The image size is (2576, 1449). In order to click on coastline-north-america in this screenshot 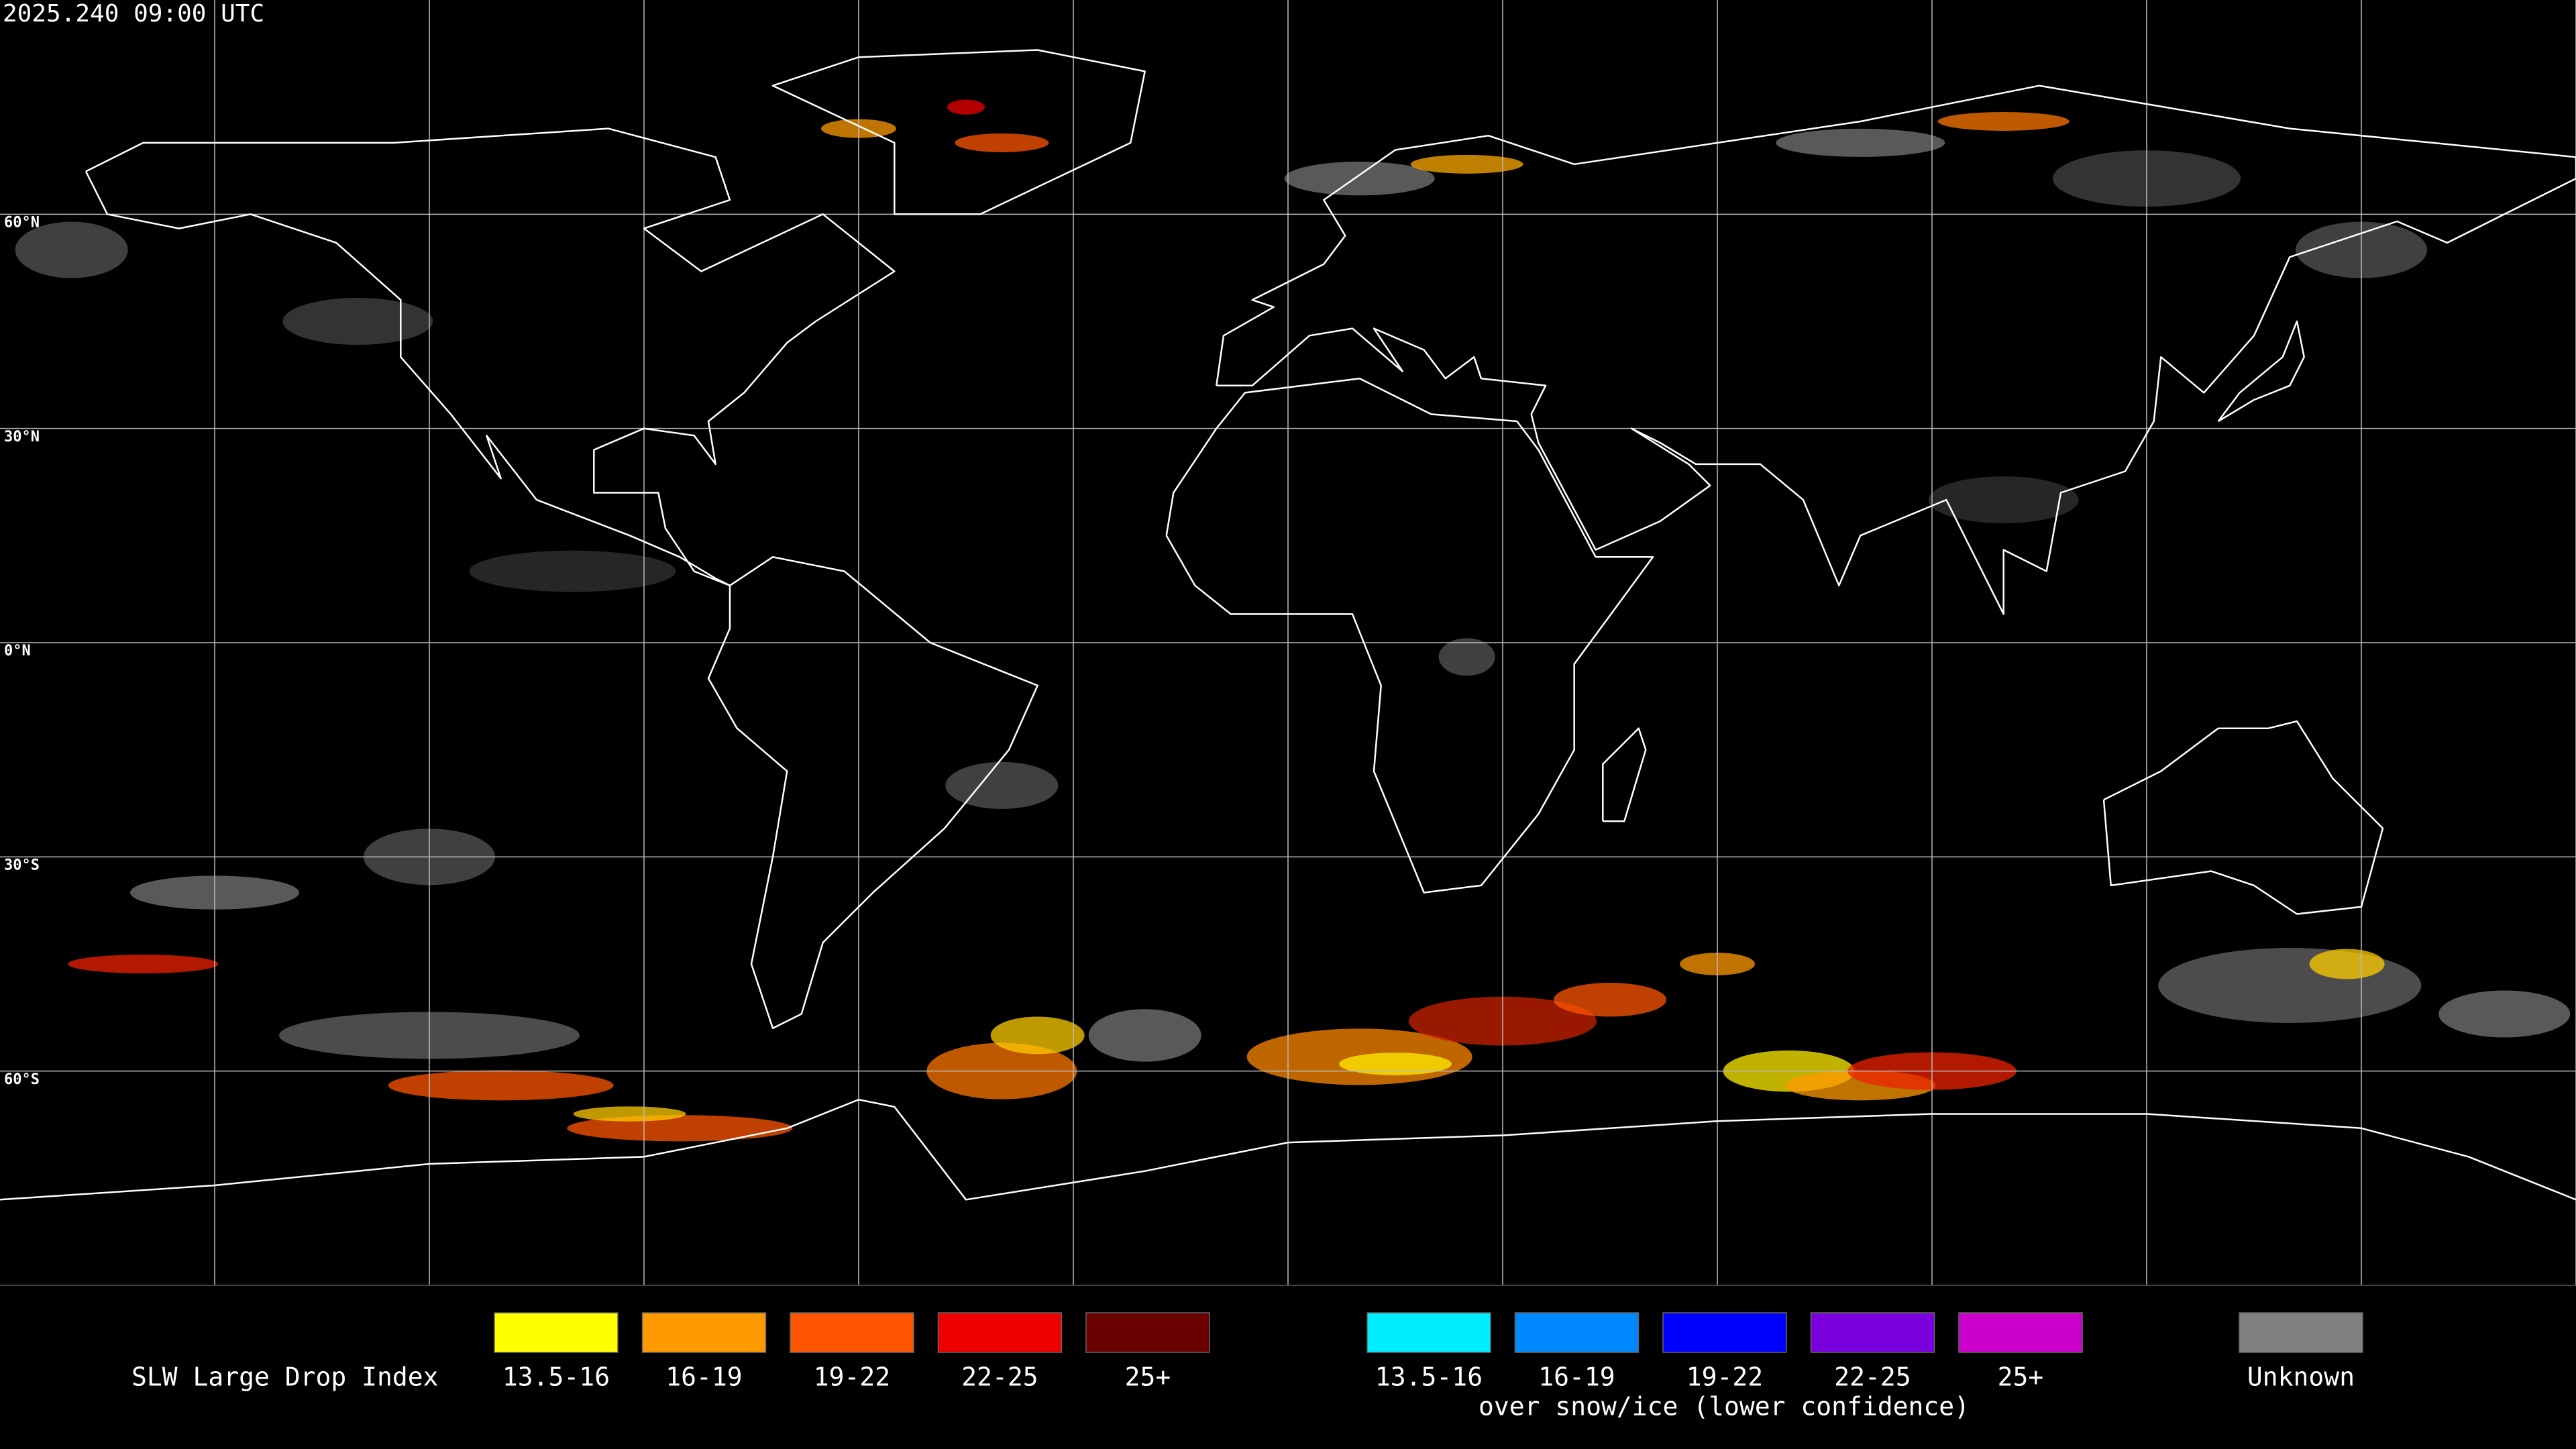, I will do `click(490, 357)`.